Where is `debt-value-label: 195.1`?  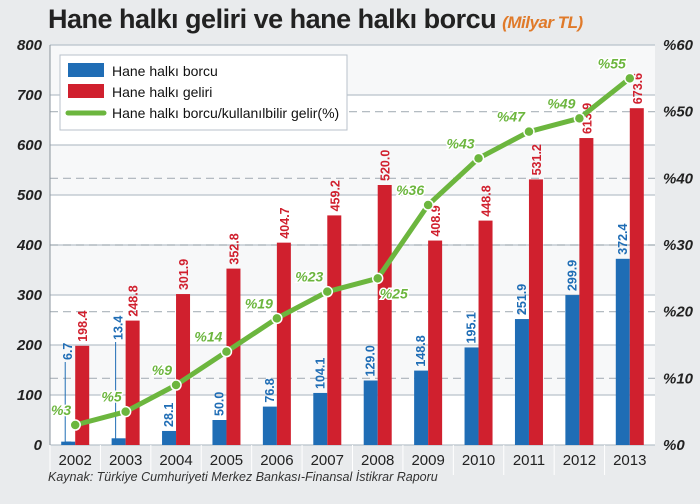 debt-value-label: 195.1 is located at coordinates (472, 327).